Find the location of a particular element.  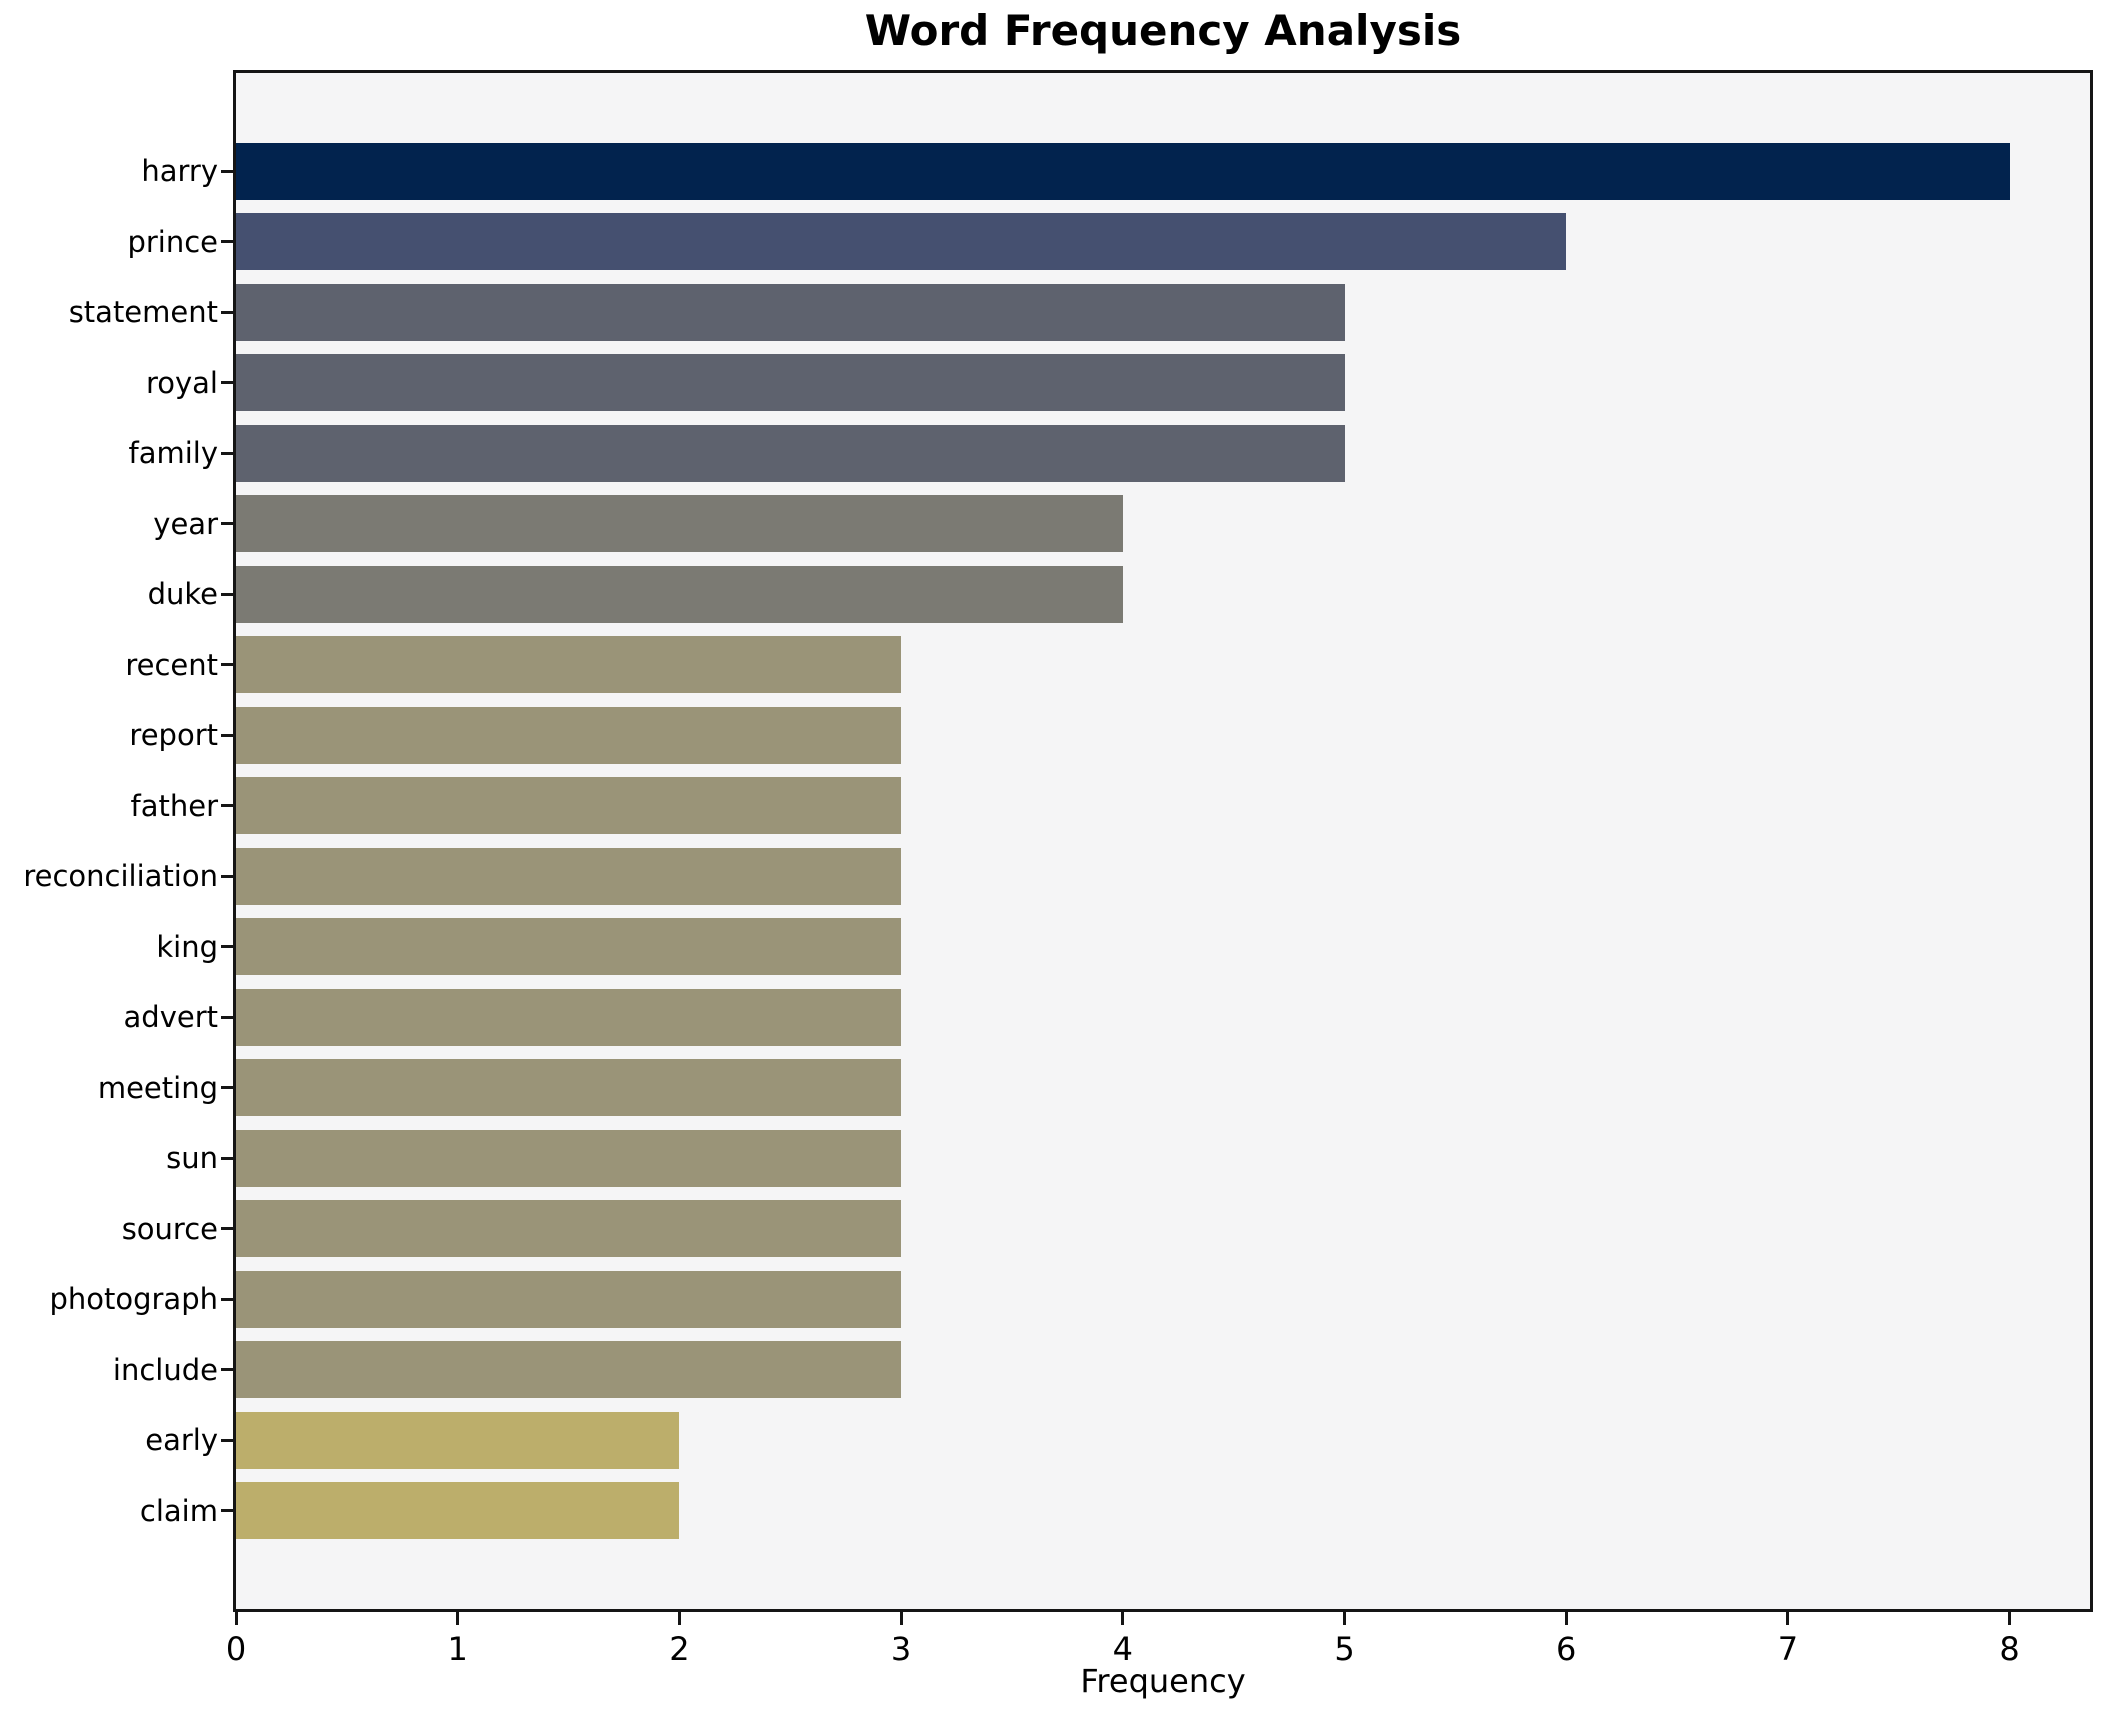

bar-prince is located at coordinates (901, 242).